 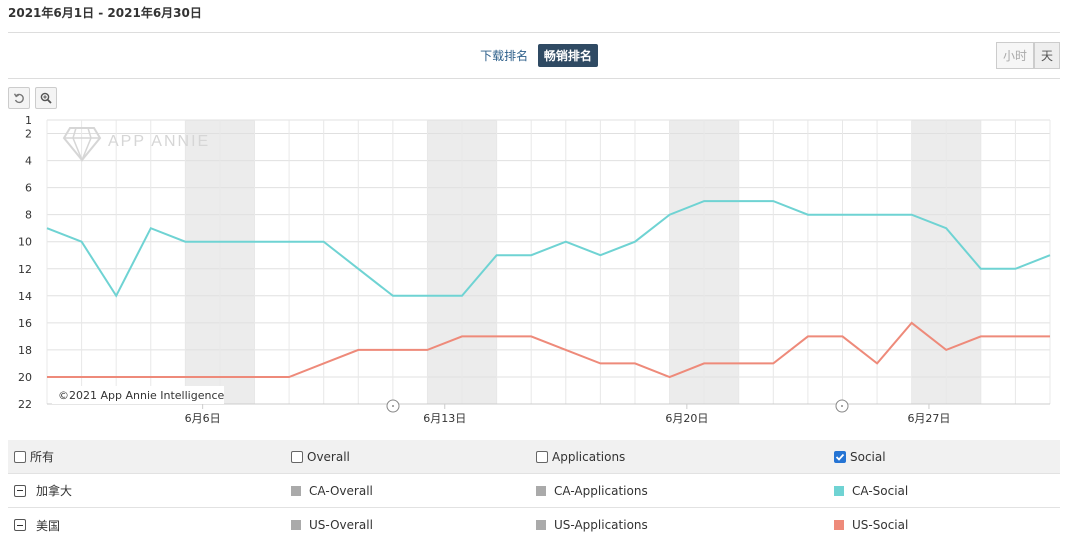 What do you see at coordinates (105, 13) in the screenshot?
I see `date-range-title: 2021年6月1日 - 2021年6月30日` at bounding box center [105, 13].